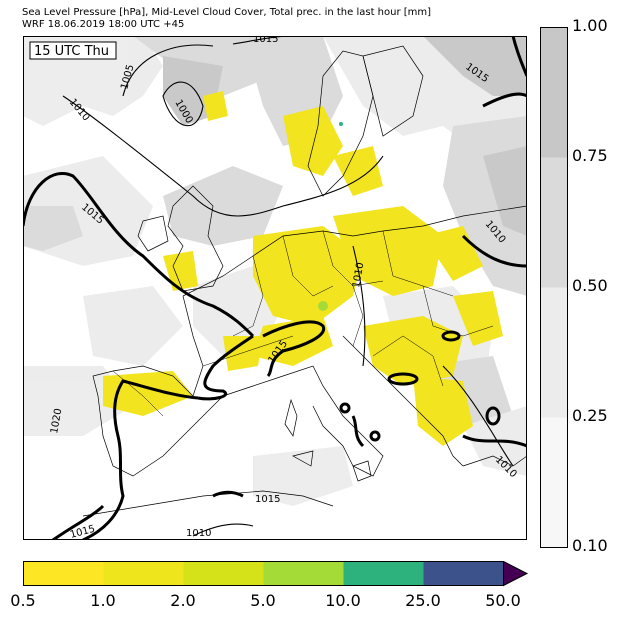  What do you see at coordinates (103, 24) in the screenshot?
I see `title-line-2: WRF 18.06.2019 18:00 UTC +45` at bounding box center [103, 24].